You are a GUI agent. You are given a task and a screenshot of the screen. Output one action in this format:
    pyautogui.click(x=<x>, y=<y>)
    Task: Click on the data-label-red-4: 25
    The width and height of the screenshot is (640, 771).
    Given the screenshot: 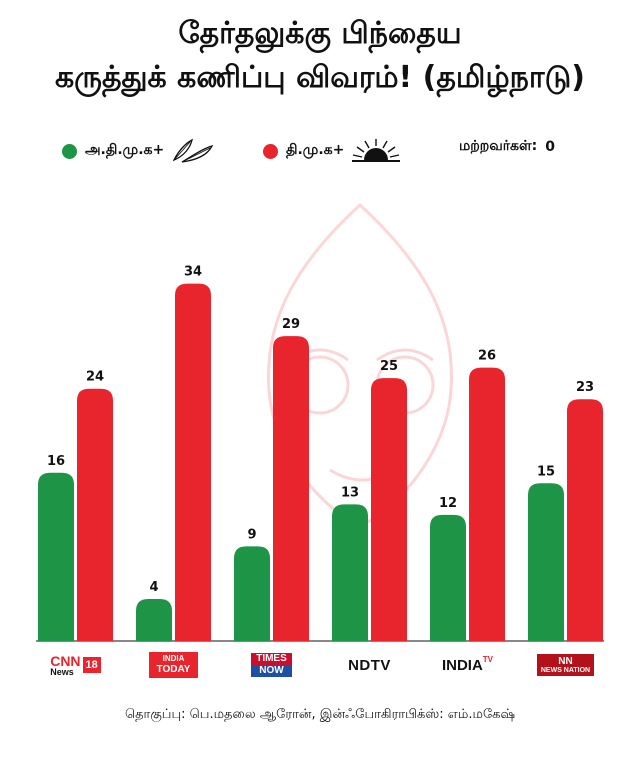 What is the action you would take?
    pyautogui.click(x=389, y=366)
    